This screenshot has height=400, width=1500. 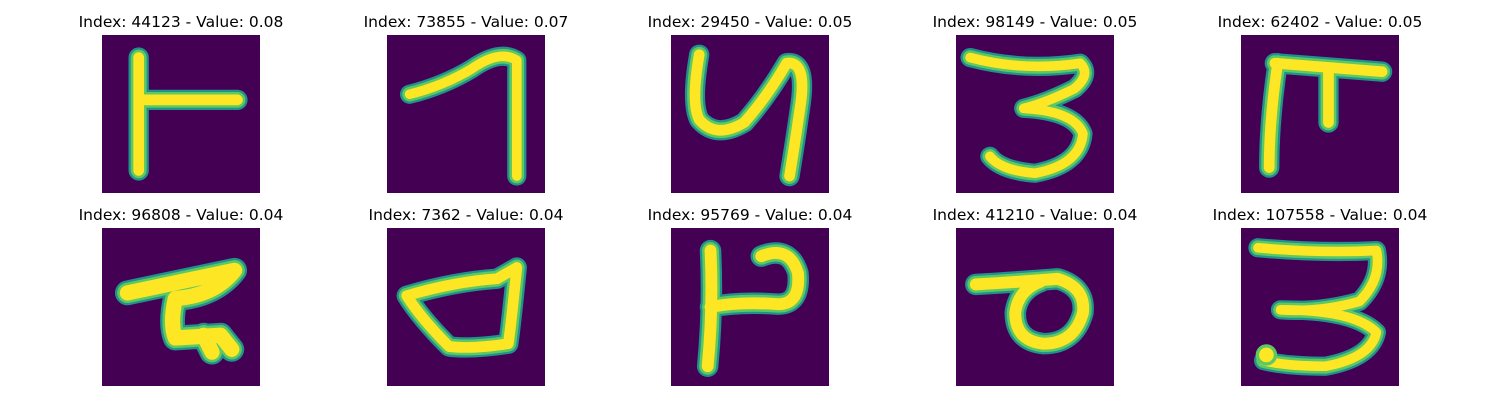 I want to click on panel-index: 41210, so click(x=1010, y=215).